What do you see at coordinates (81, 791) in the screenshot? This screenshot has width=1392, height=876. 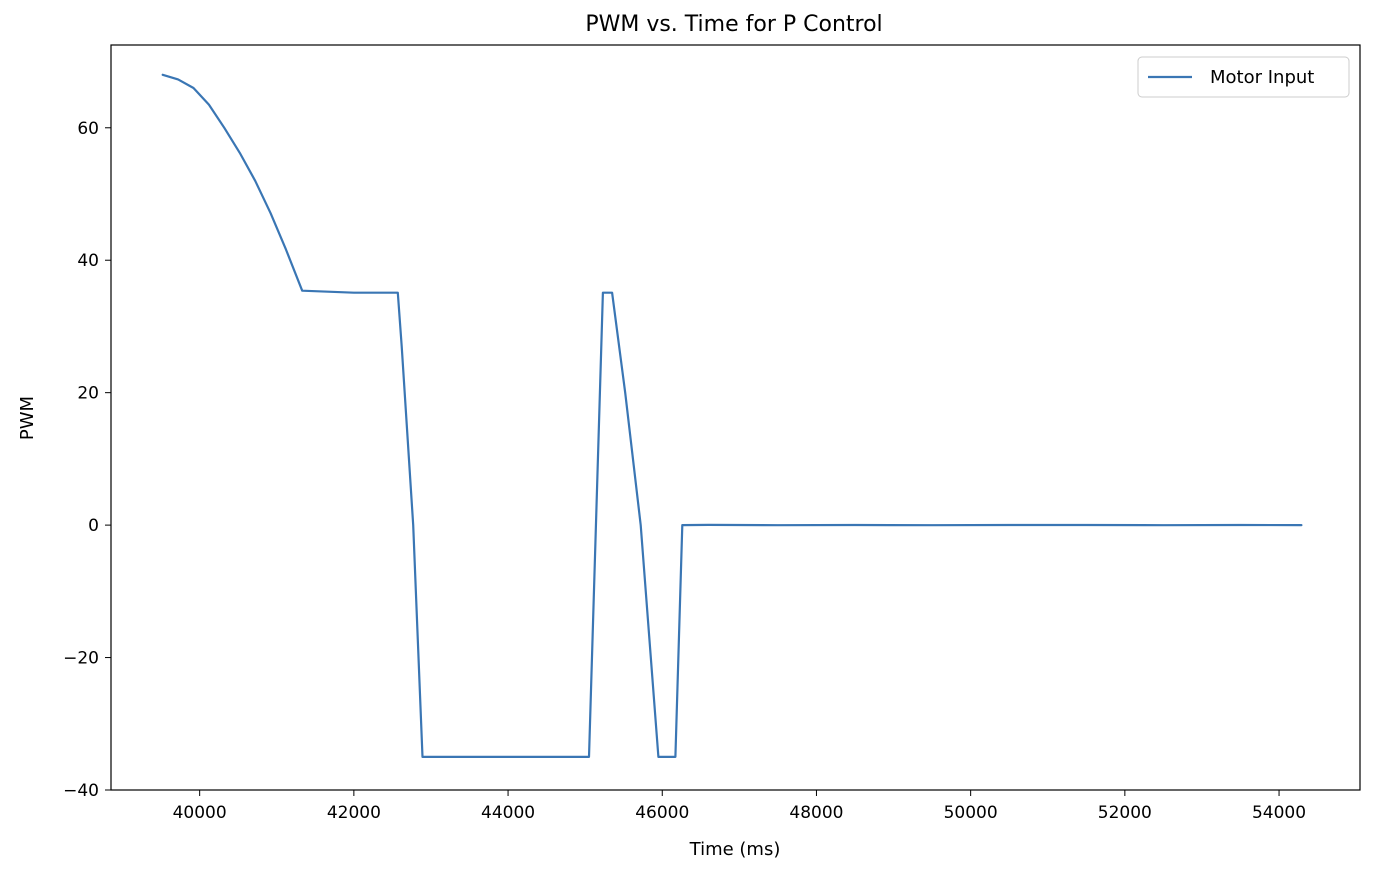 I see `y-tick-label: −40` at bounding box center [81, 791].